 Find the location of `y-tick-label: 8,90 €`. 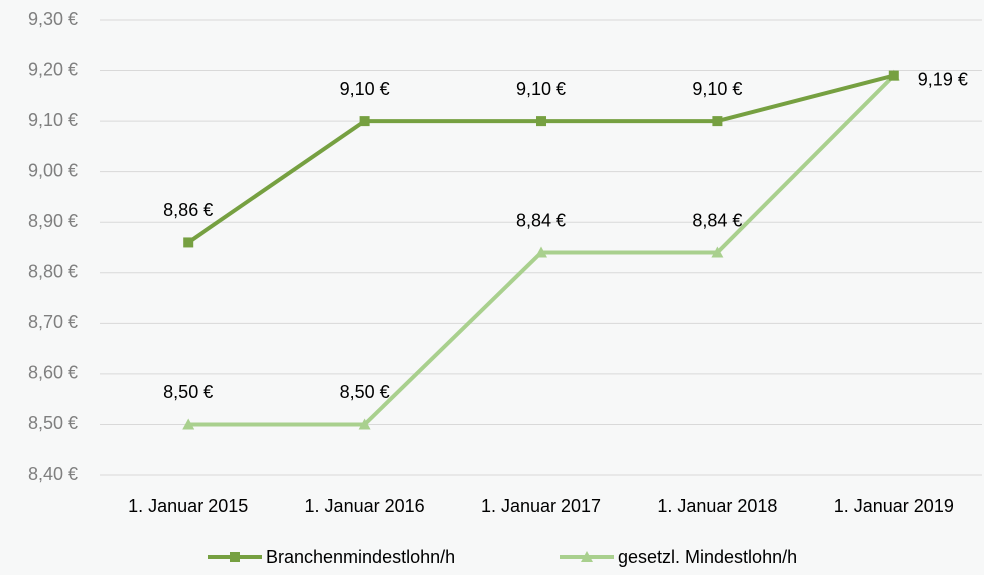

y-tick-label: 8,90 € is located at coordinates (53, 221).